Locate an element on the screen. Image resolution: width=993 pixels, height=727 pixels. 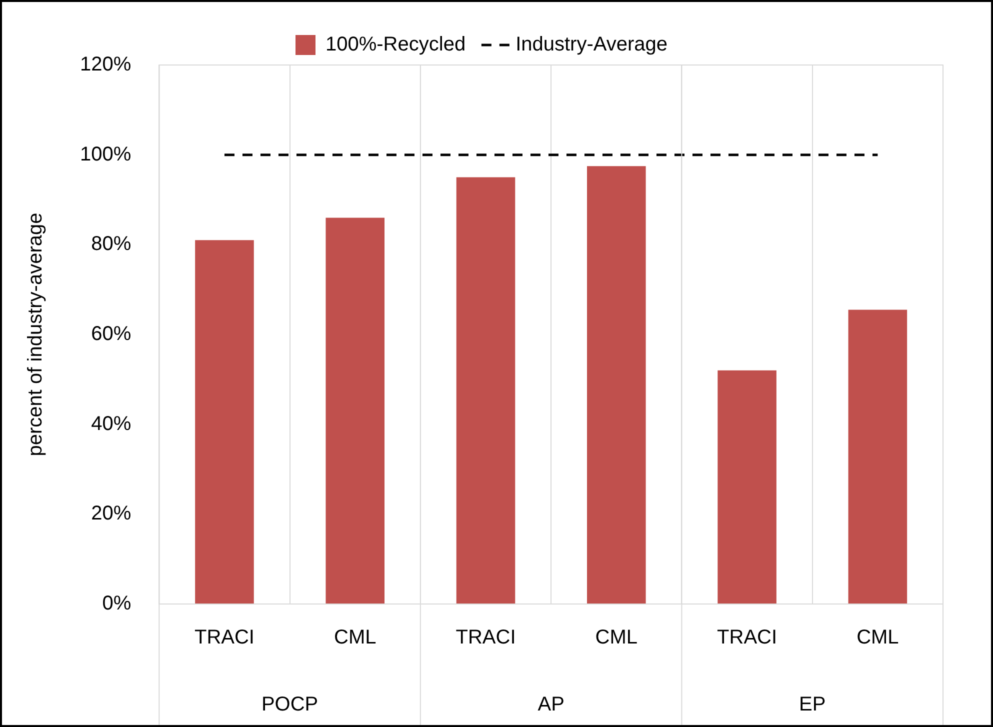
y-tick-label: 120% is located at coordinates (106, 65).